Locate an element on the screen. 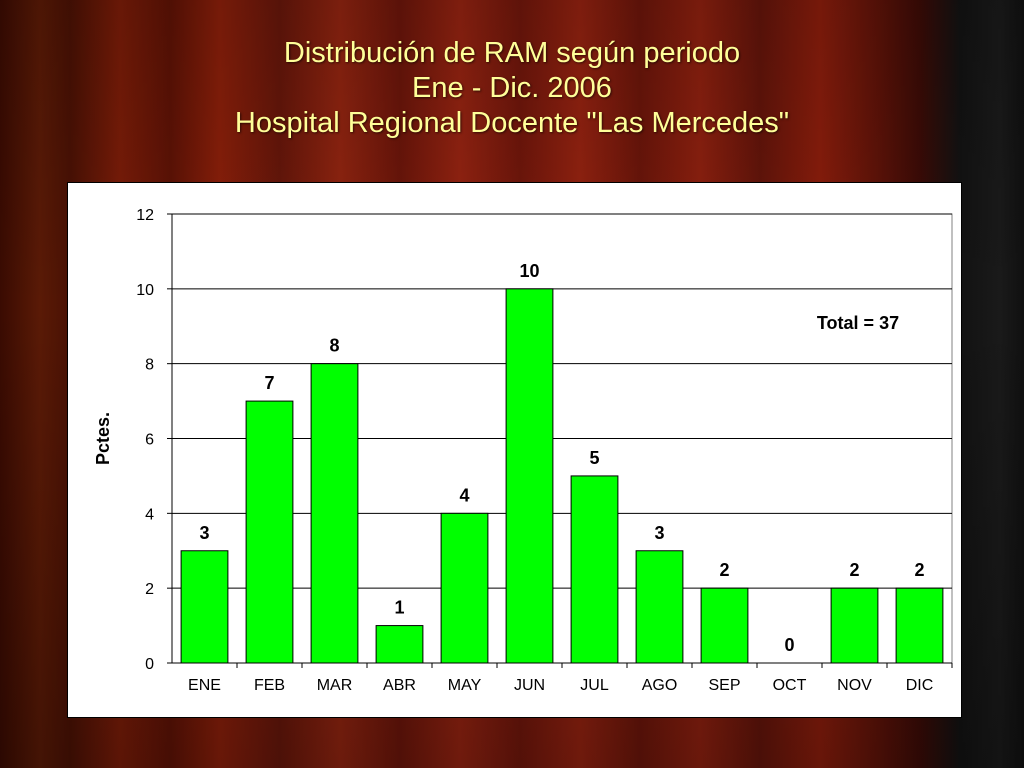 This screenshot has height=768, width=1024. x-tick-label: MAY is located at coordinates (465, 685).